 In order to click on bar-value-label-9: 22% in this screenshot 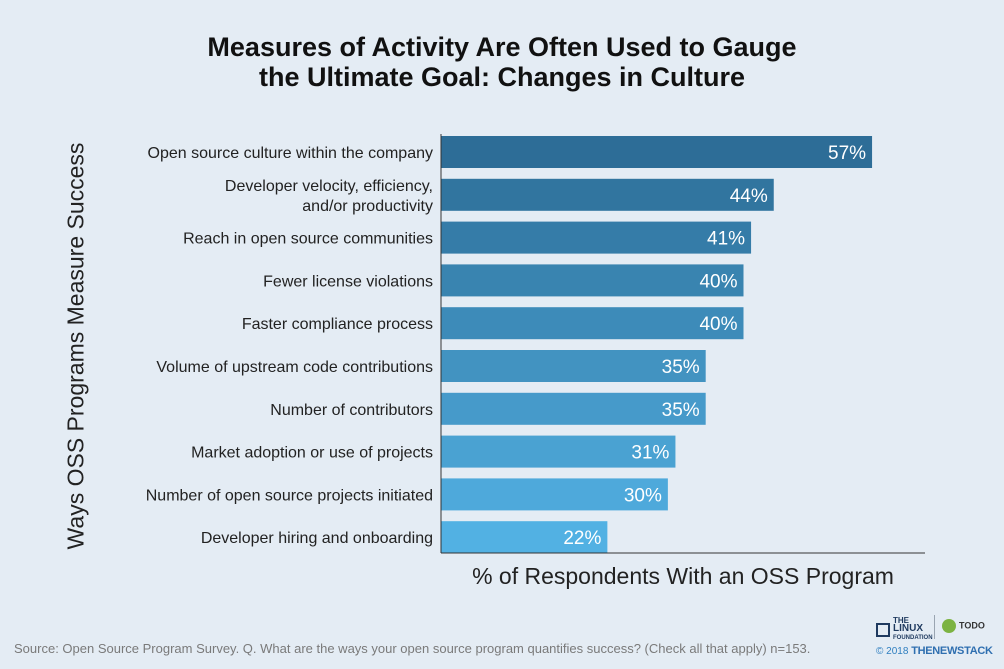, I will do `click(582, 538)`.